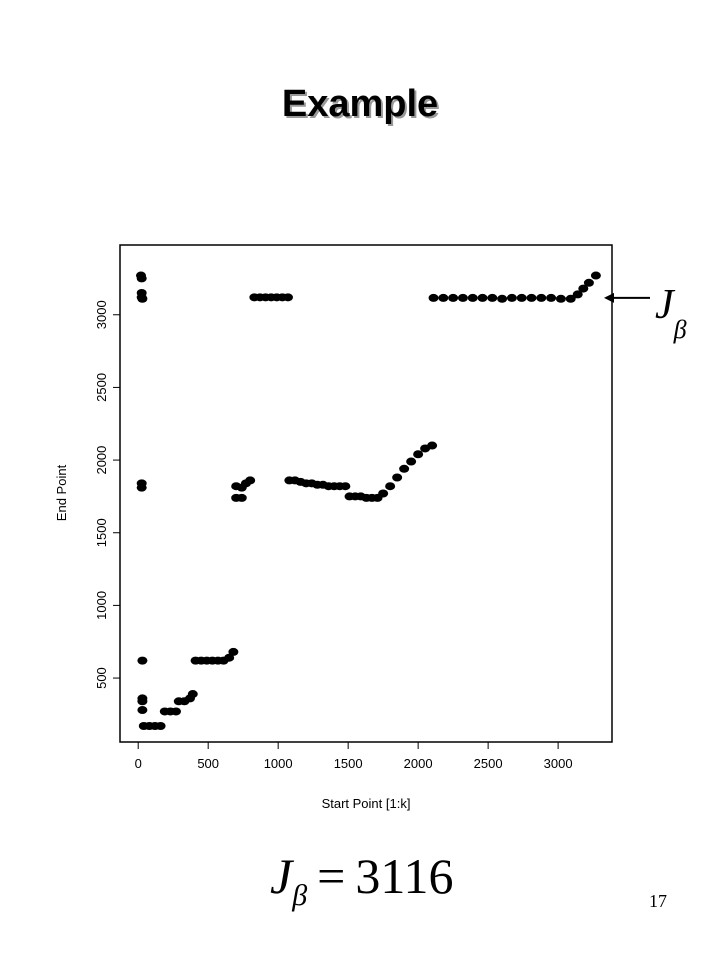 Image resolution: width=720 pixels, height=960 pixels. I want to click on equation: Jβ = 3116, so click(362, 880).